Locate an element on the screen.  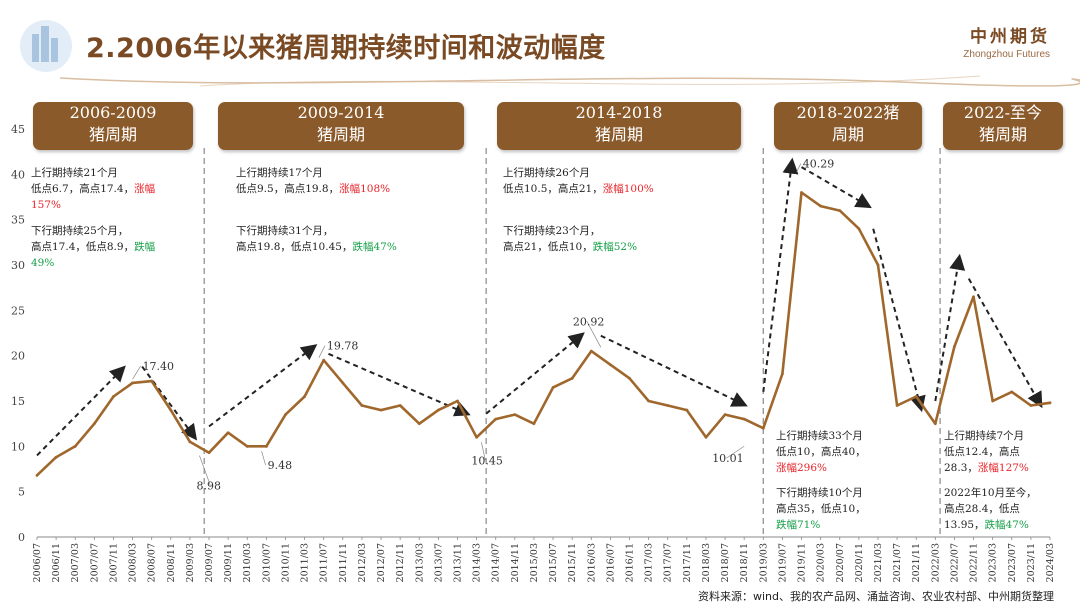
x-tick-label: 2020/11 is located at coordinates (859, 562).